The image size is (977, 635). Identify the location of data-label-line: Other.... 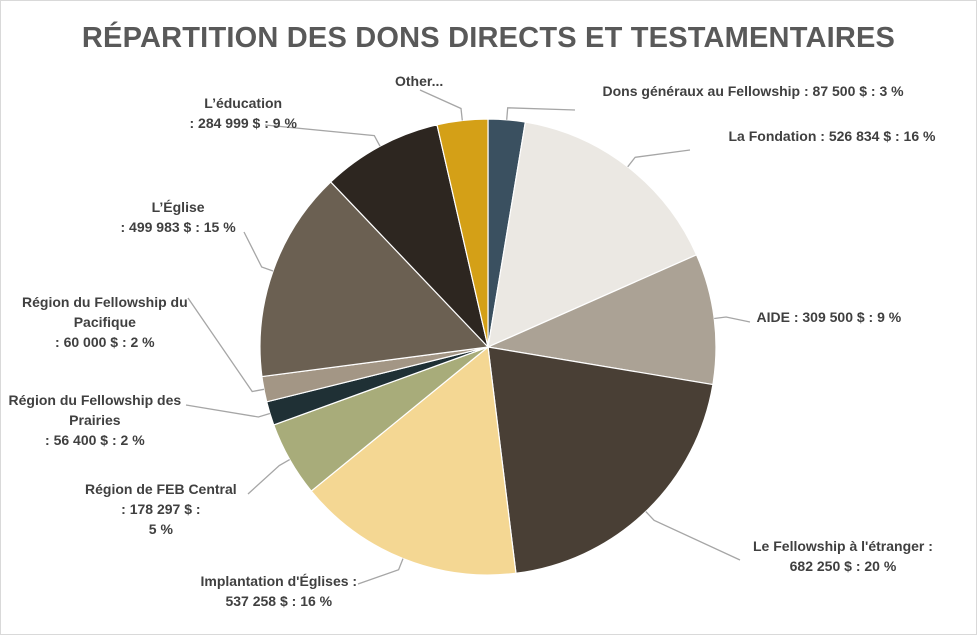
(419, 81).